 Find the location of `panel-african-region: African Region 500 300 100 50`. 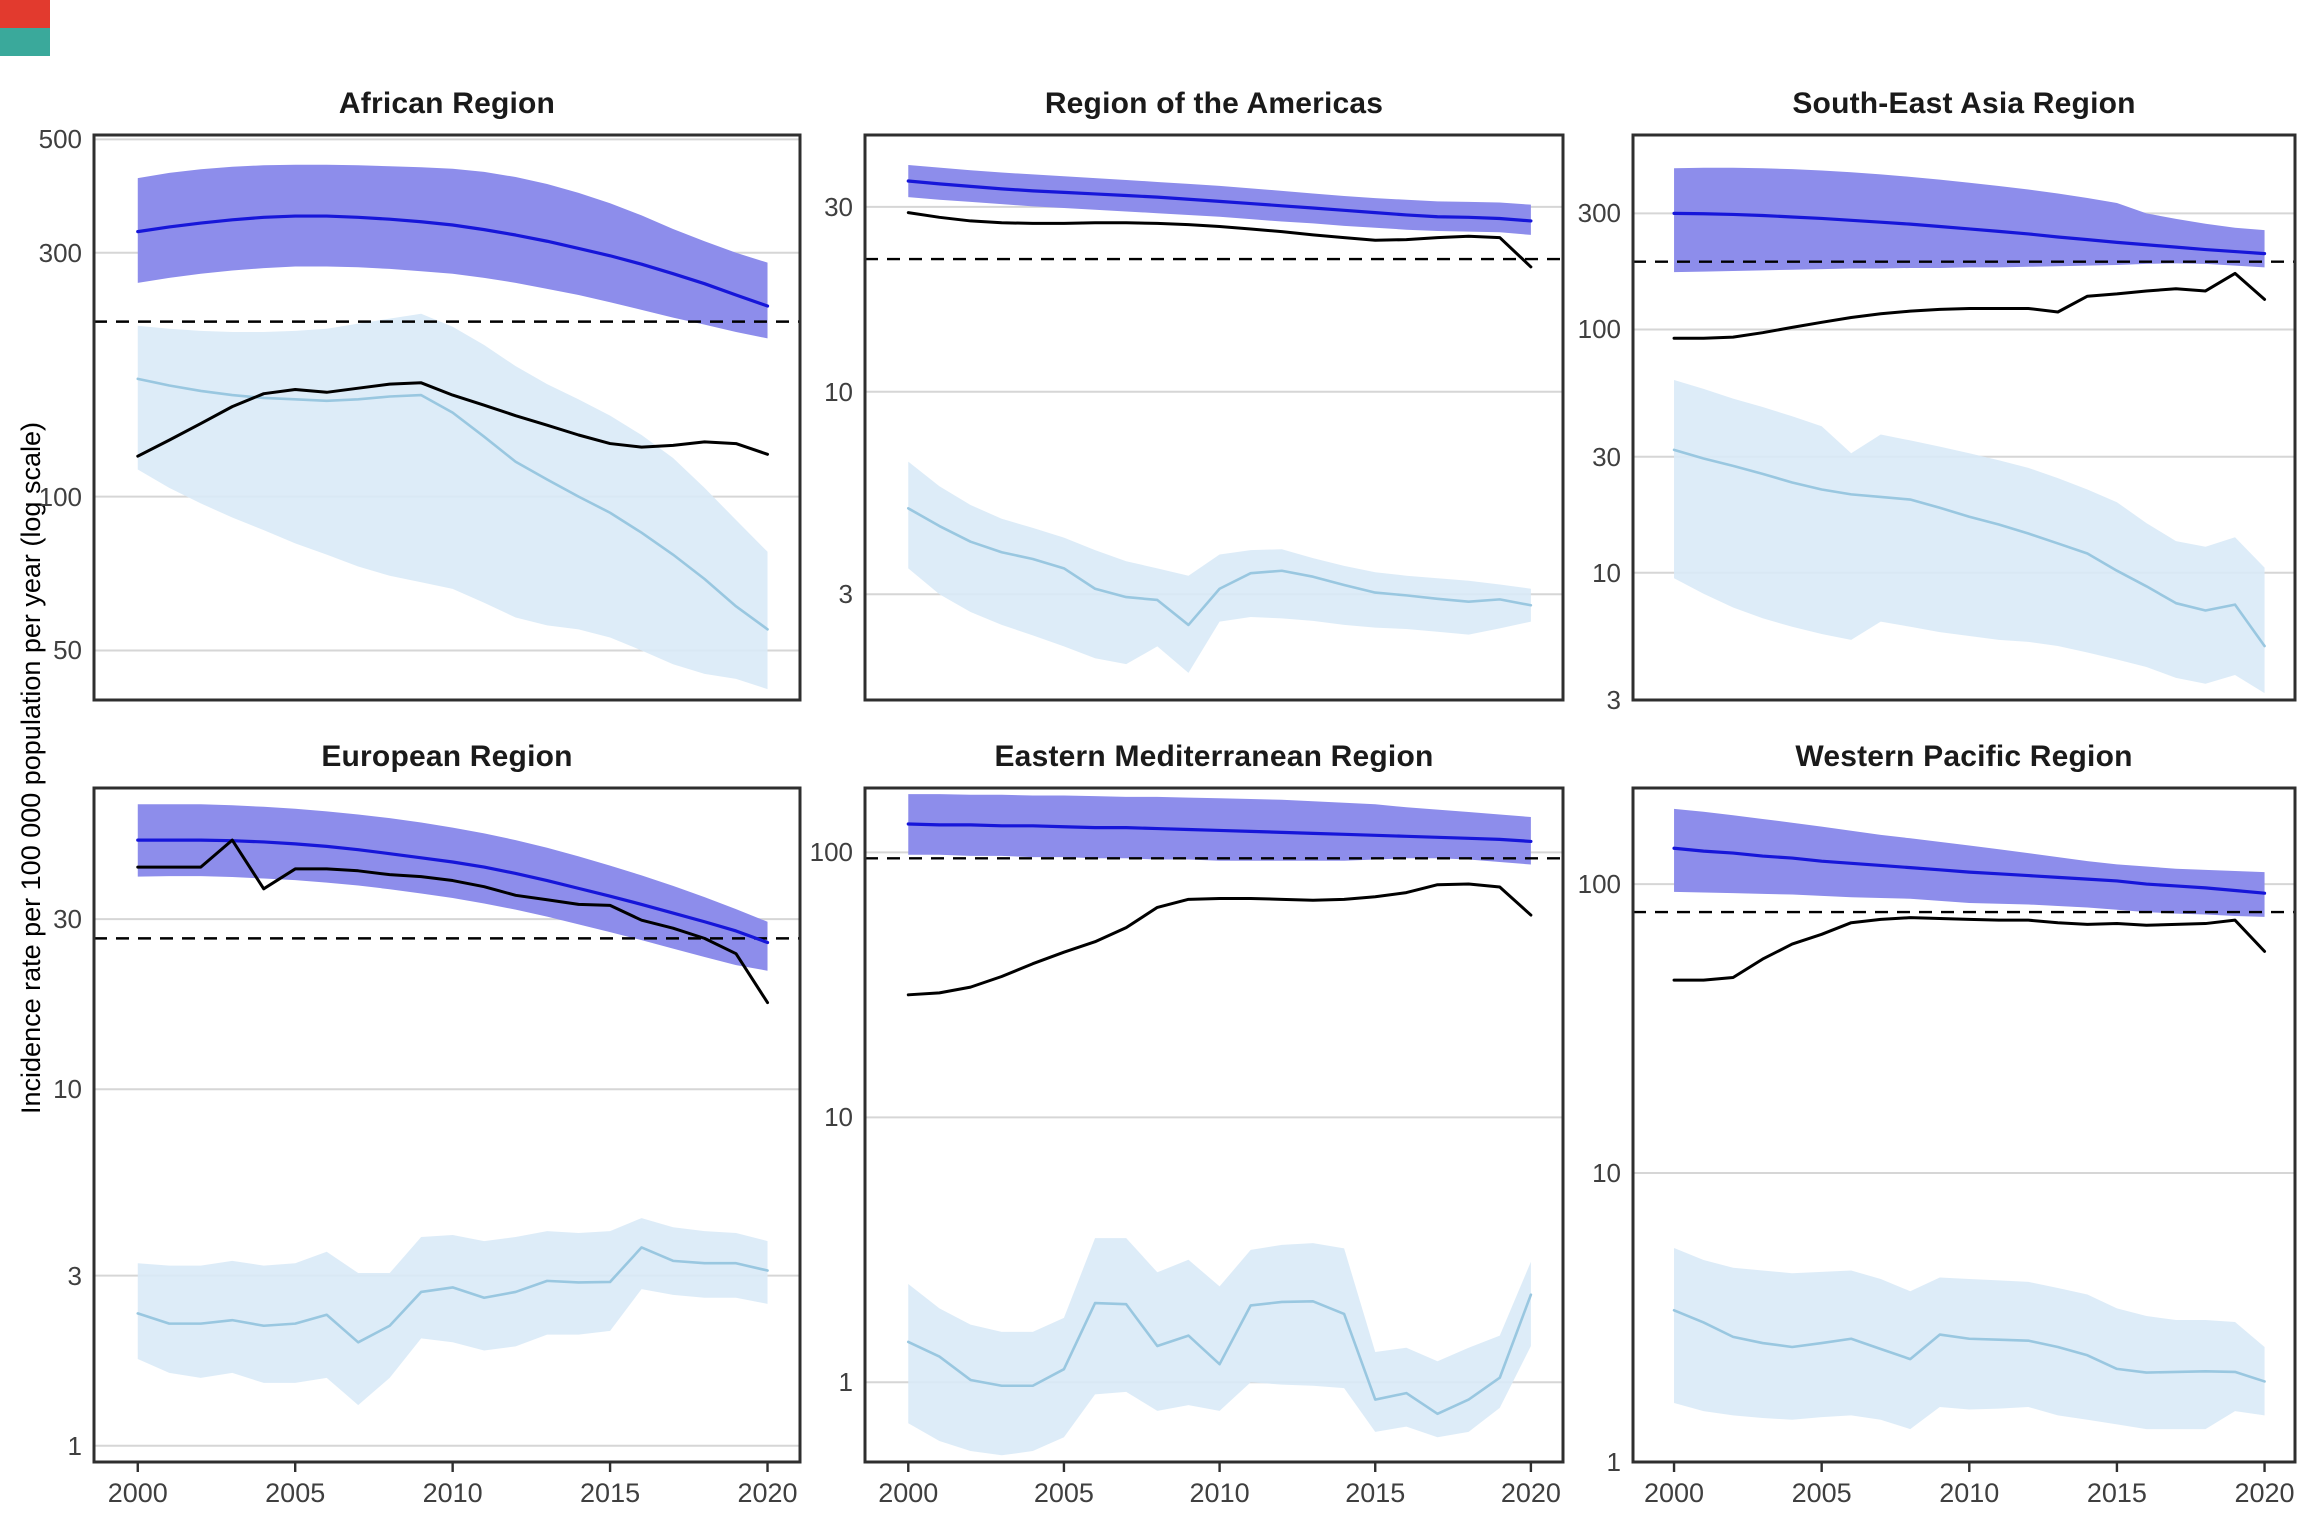

panel-african-region: African Region 500 300 100 50 is located at coordinates (420, 394).